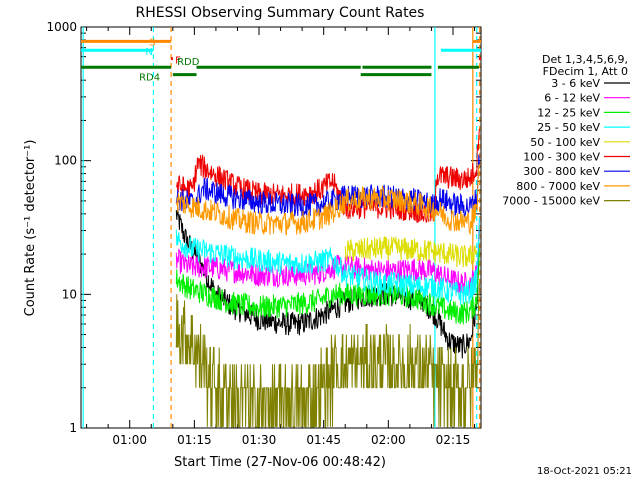 The height and width of the screenshot is (480, 640). Describe the element at coordinates (129, 440) in the screenshot. I see `x-tick-label: 01:00` at that location.